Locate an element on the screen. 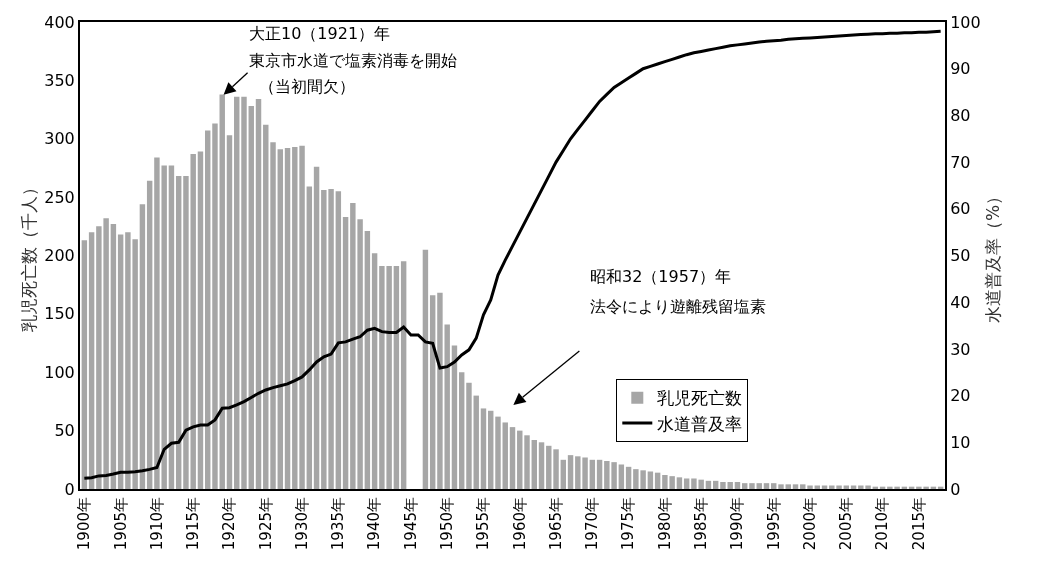  y2-axis-title: 水道普及率（%） is located at coordinates (992, 255).